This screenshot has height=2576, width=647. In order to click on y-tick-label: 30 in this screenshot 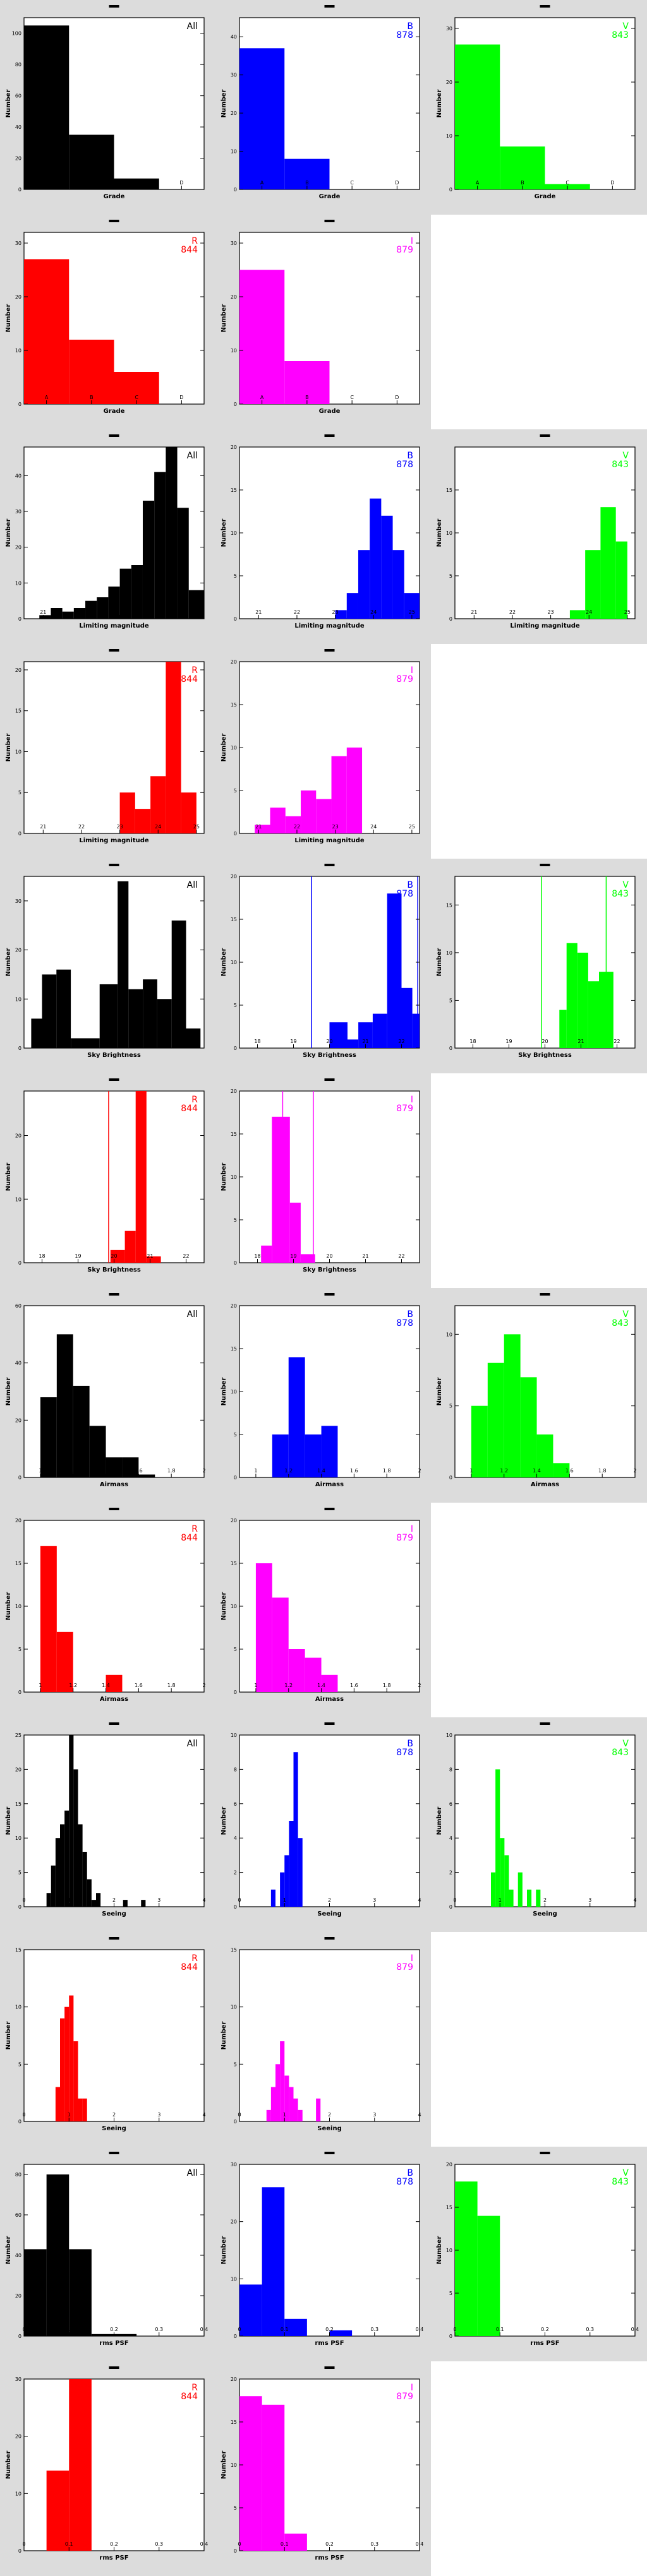, I will do `click(18, 2379)`.